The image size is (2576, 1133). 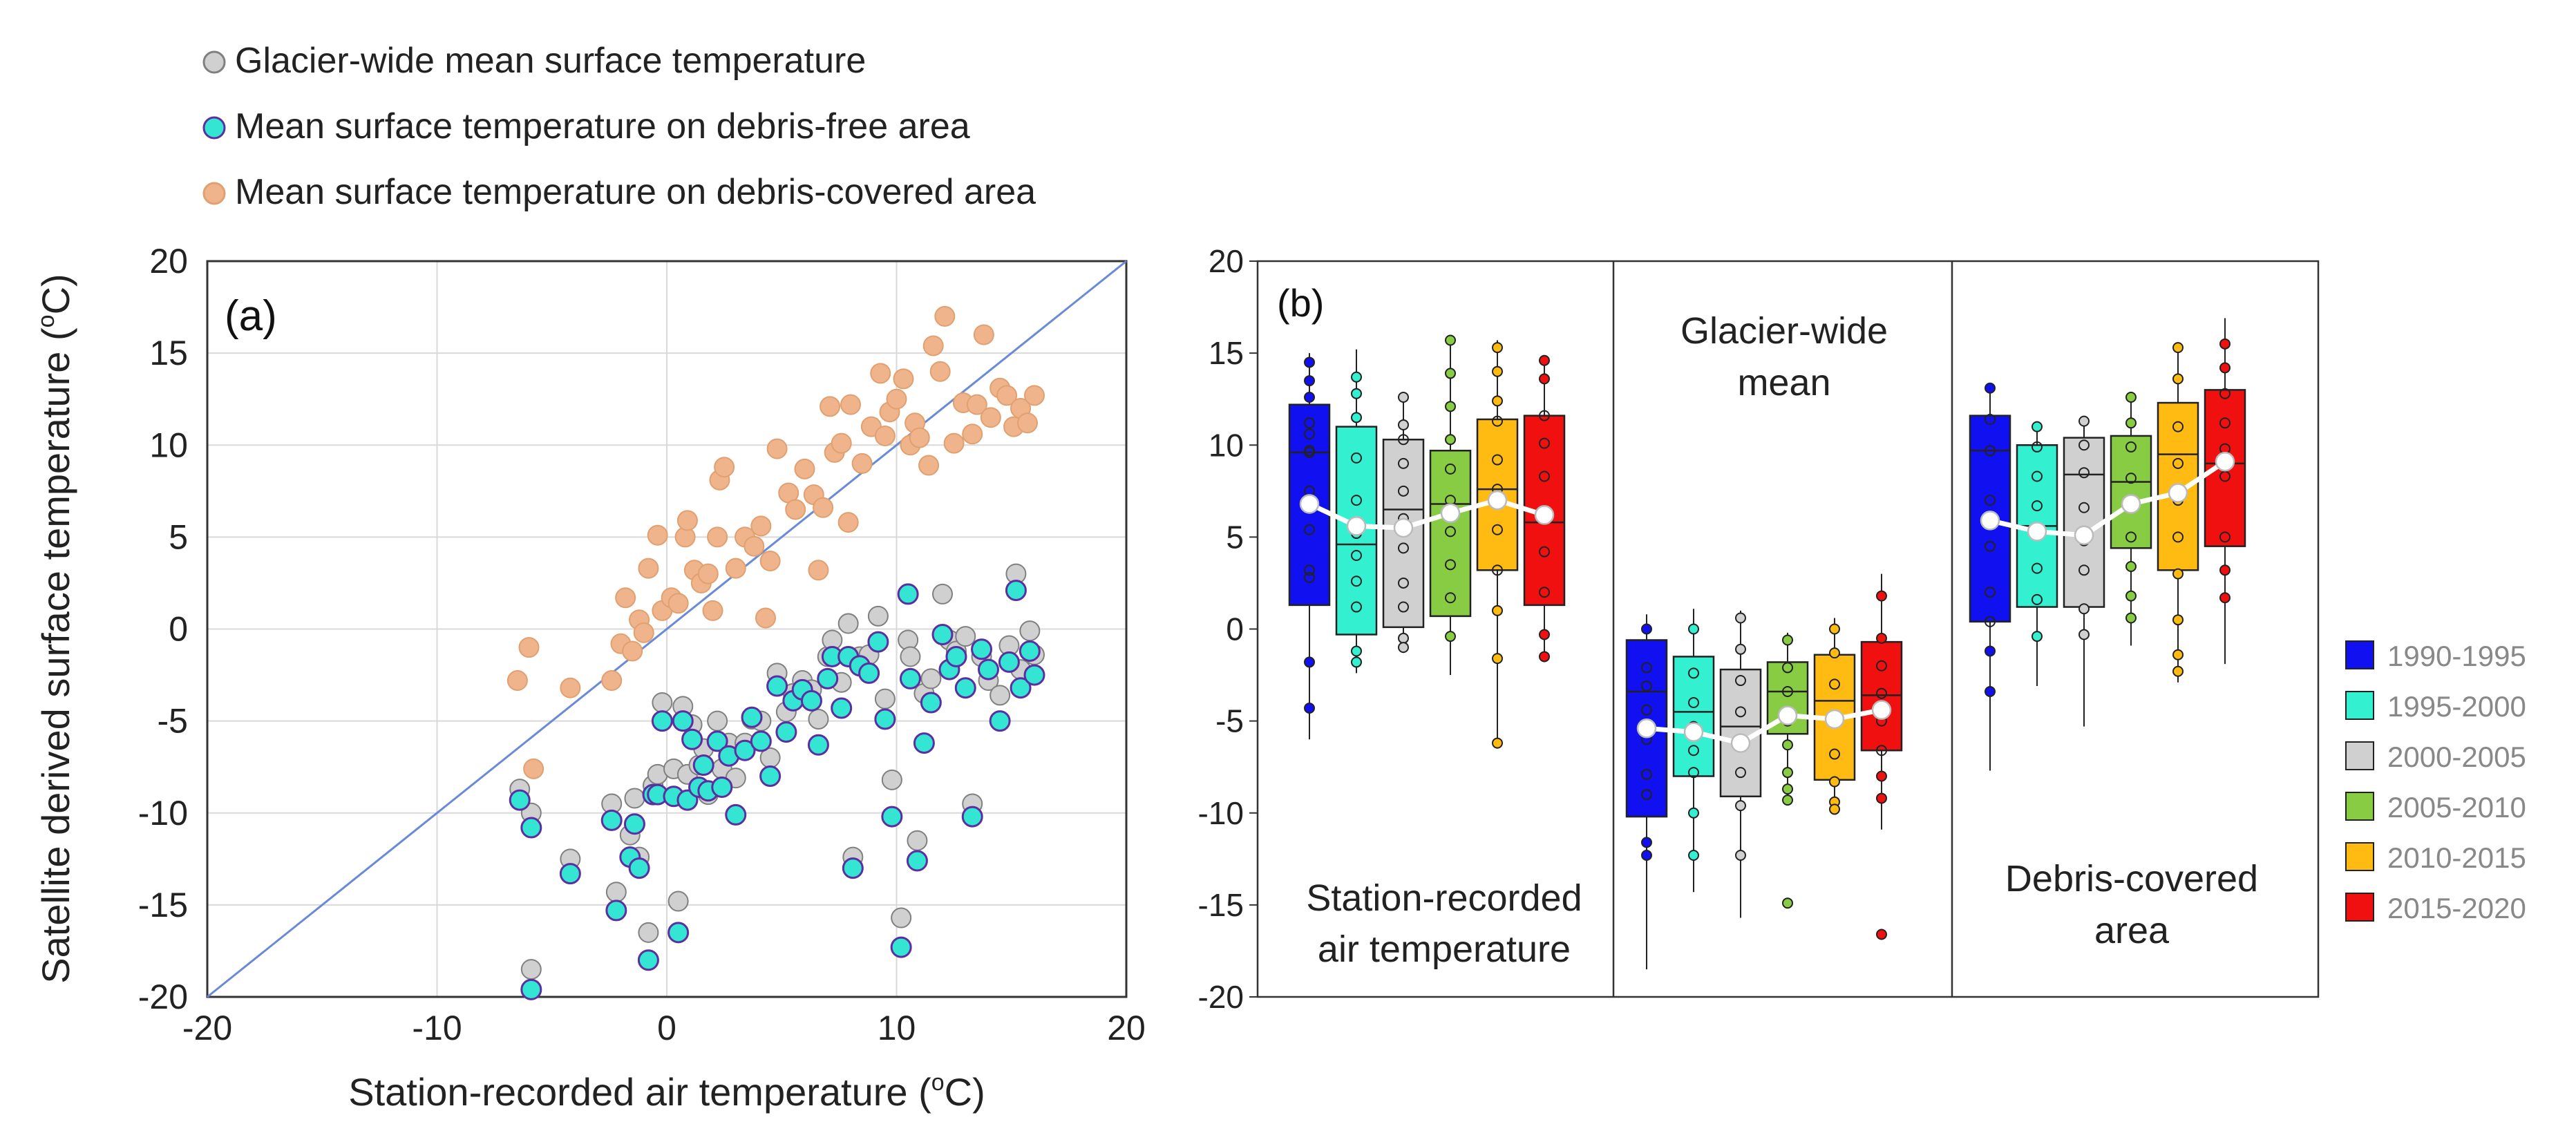 What do you see at coordinates (214, 128) in the screenshot?
I see `legend-marker-free` at bounding box center [214, 128].